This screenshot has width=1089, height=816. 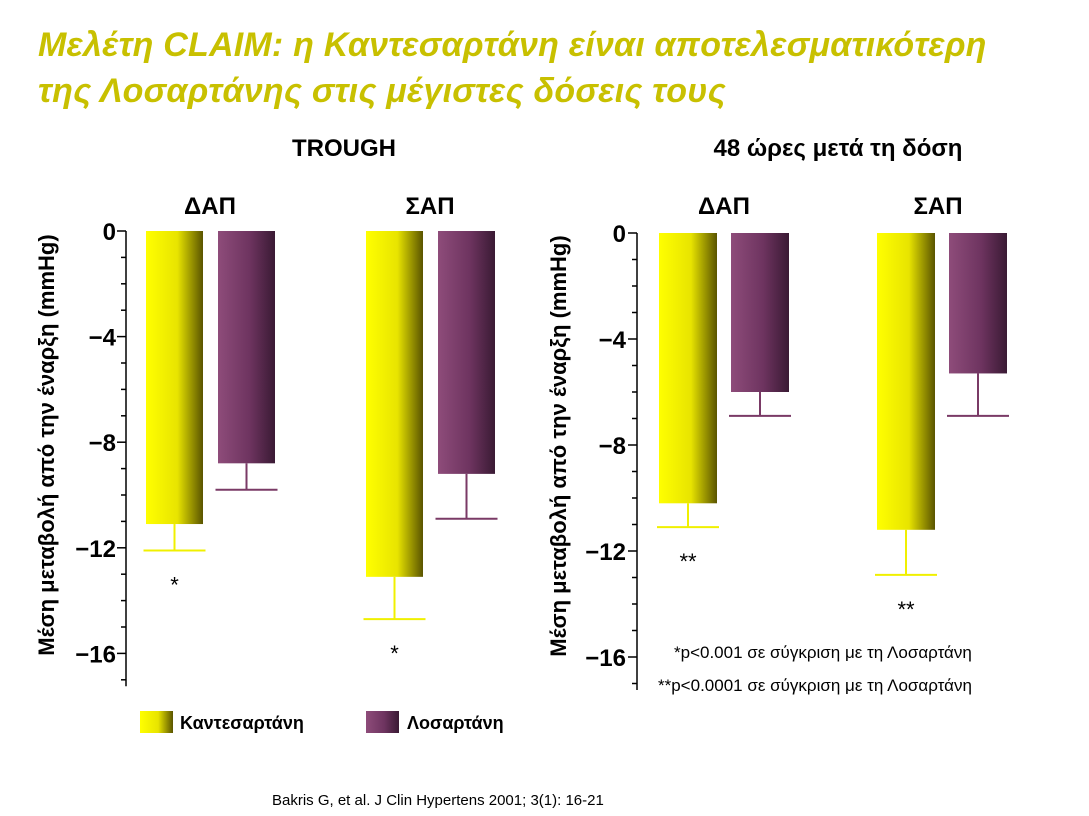 I want to click on y-axis-label-1: Μέση μεταβολή από την έναρξη (mmHg), so click(x=46, y=444).